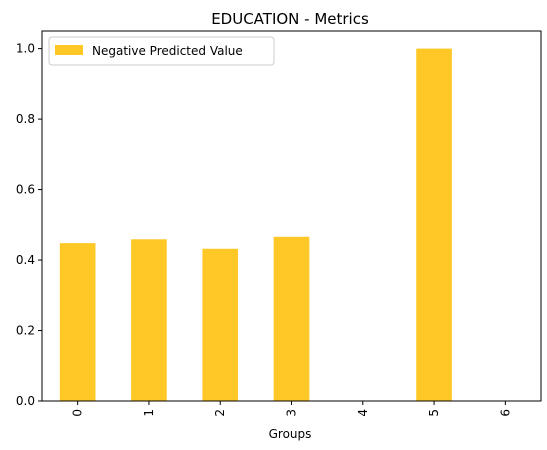 The height and width of the screenshot is (450, 547). I want to click on legend-box, so click(161, 51).